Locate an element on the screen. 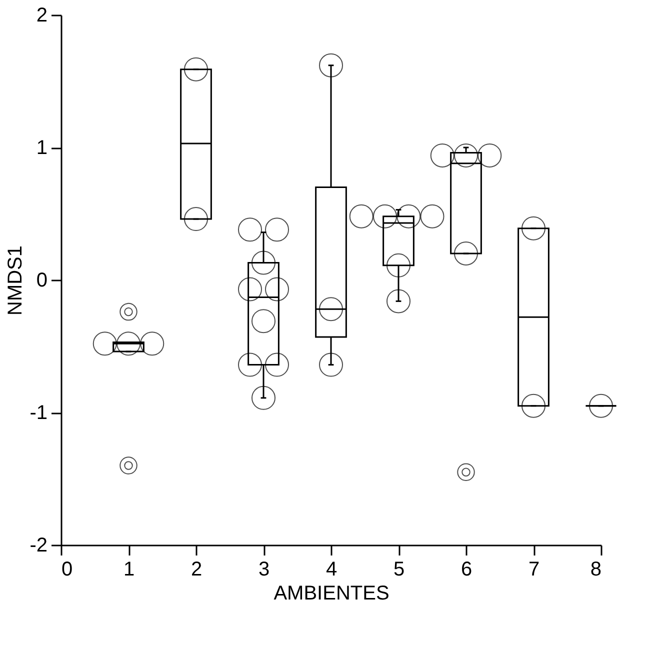 This screenshot has height=651, width=656. y-tick-label: 2 is located at coordinates (42, 15).